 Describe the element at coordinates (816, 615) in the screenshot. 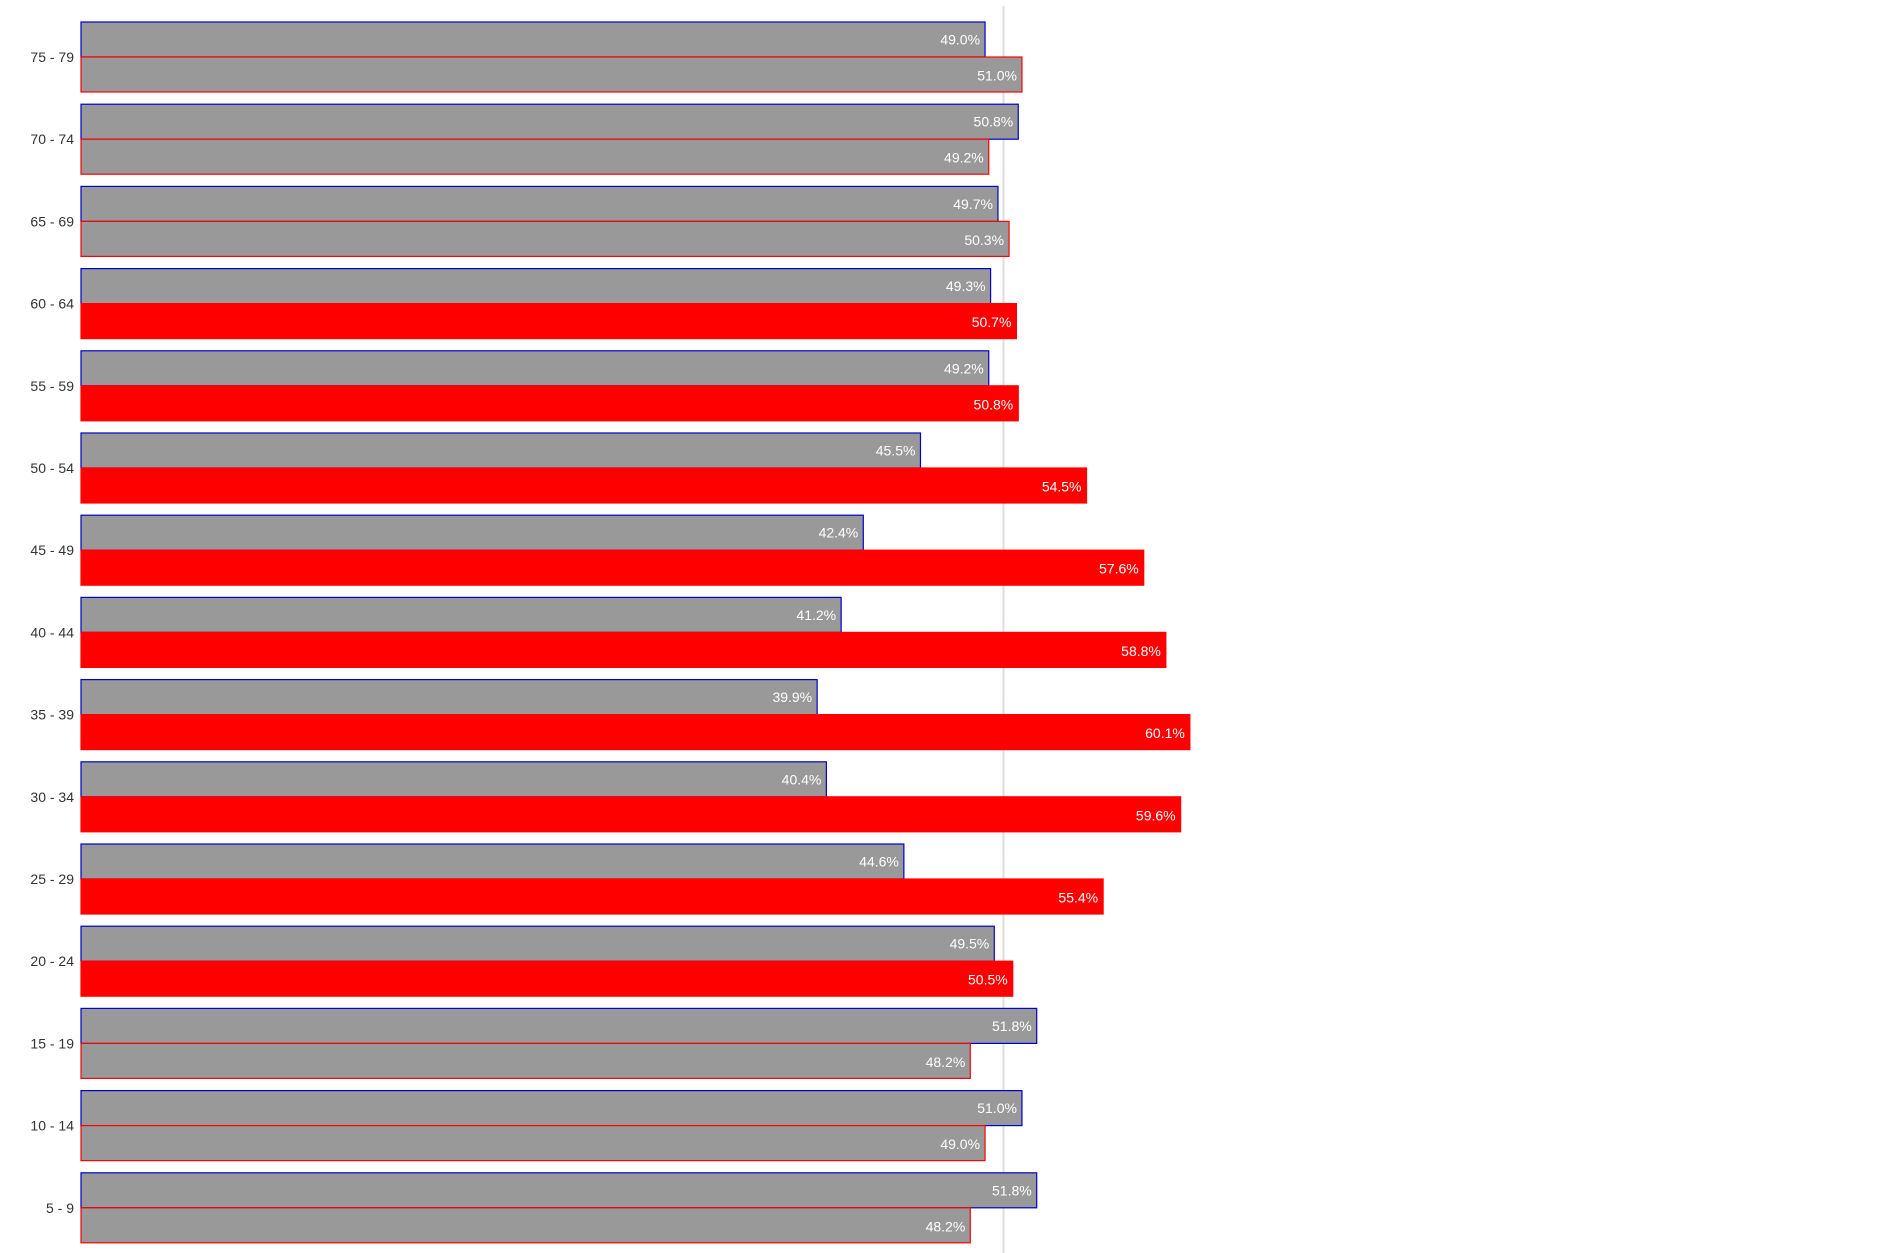

I see `data-label-series-1: 41.2%` at that location.